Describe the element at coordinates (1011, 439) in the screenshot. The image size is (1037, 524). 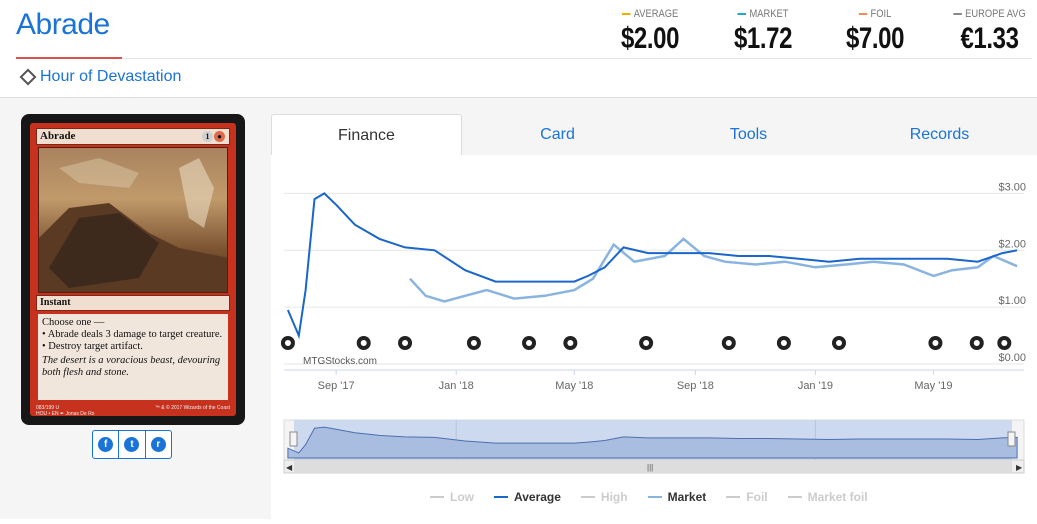
I see `navigator-right-handle` at that location.